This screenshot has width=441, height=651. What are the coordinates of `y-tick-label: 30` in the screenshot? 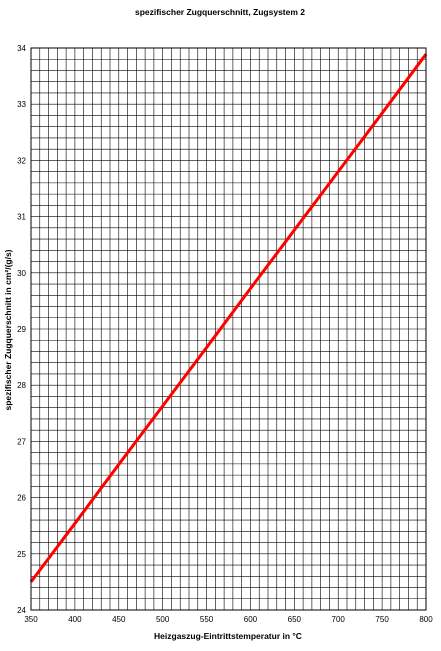 It's located at (21, 273).